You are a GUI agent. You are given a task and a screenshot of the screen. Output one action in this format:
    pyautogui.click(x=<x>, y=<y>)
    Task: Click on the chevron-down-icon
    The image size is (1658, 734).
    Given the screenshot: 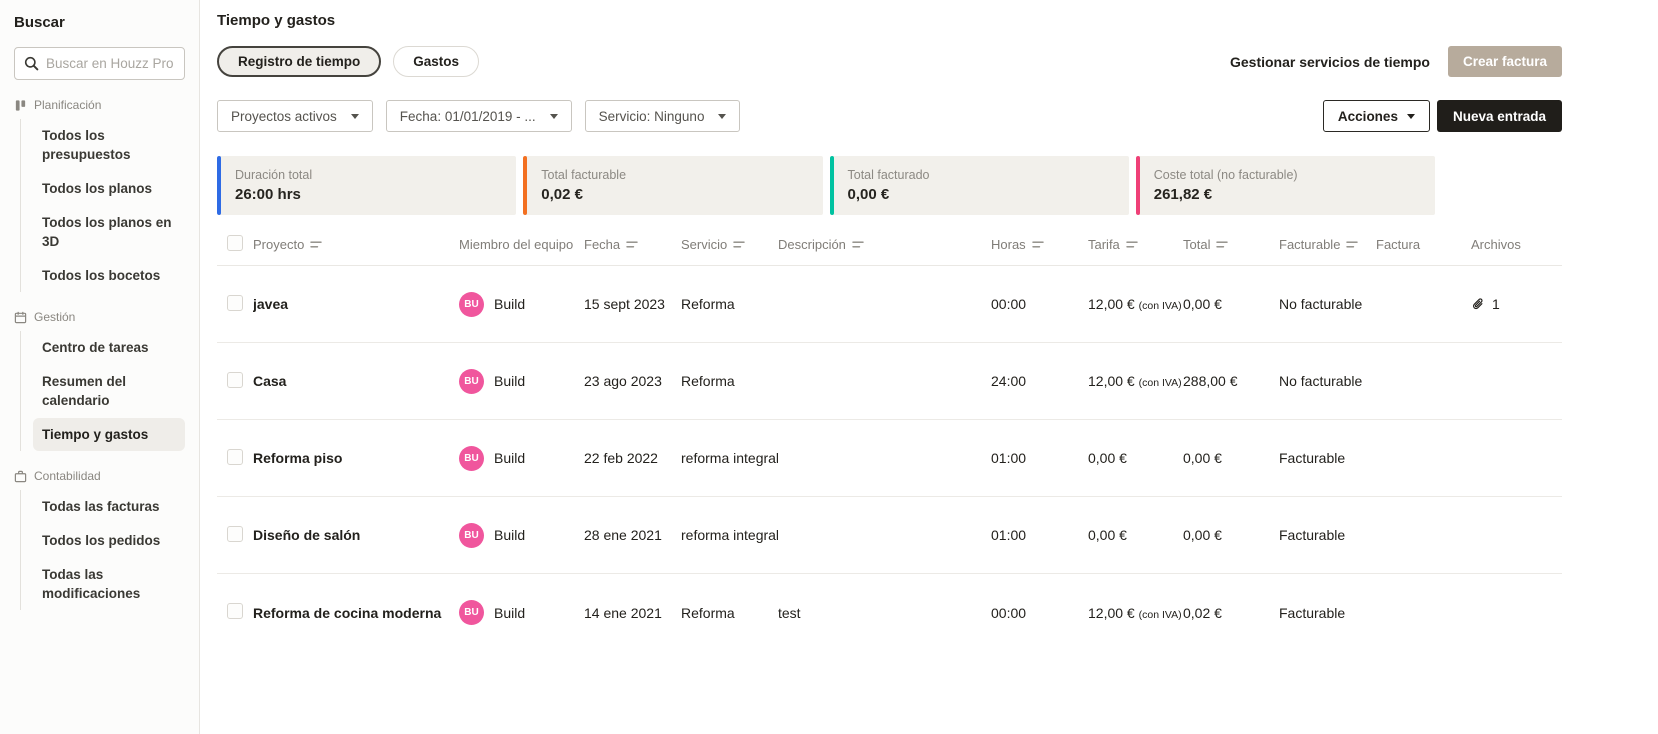 What is the action you would take?
    pyautogui.click(x=1410, y=116)
    